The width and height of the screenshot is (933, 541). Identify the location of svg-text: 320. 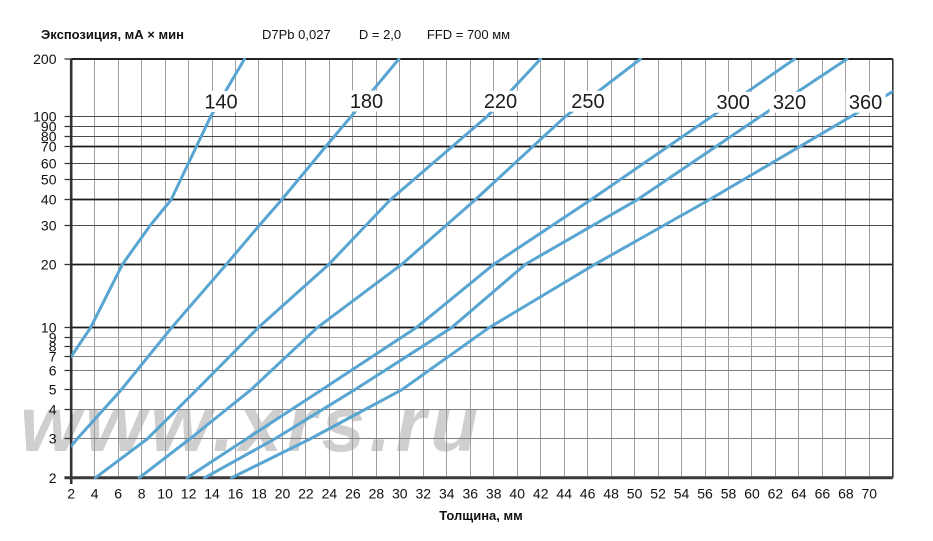
(789, 103).